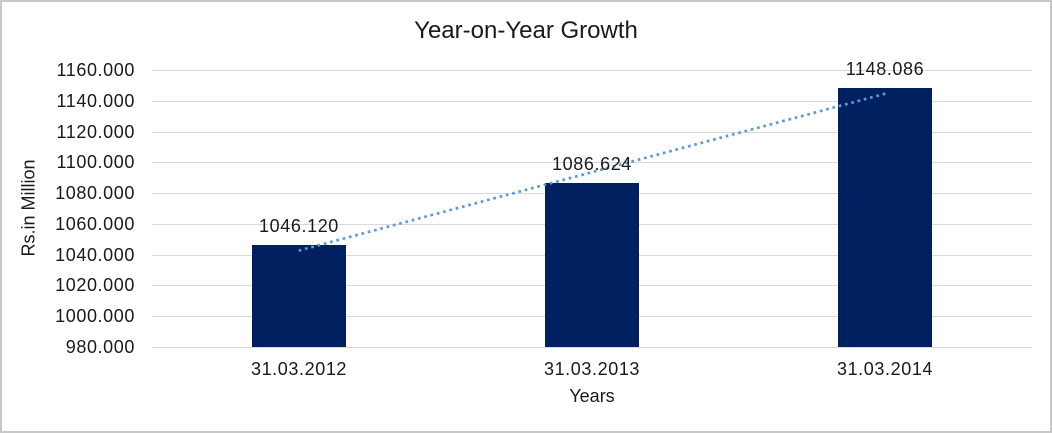 Image resolution: width=1052 pixels, height=433 pixels. What do you see at coordinates (592, 164) in the screenshot?
I see `bar-value-label: 1086.624` at bounding box center [592, 164].